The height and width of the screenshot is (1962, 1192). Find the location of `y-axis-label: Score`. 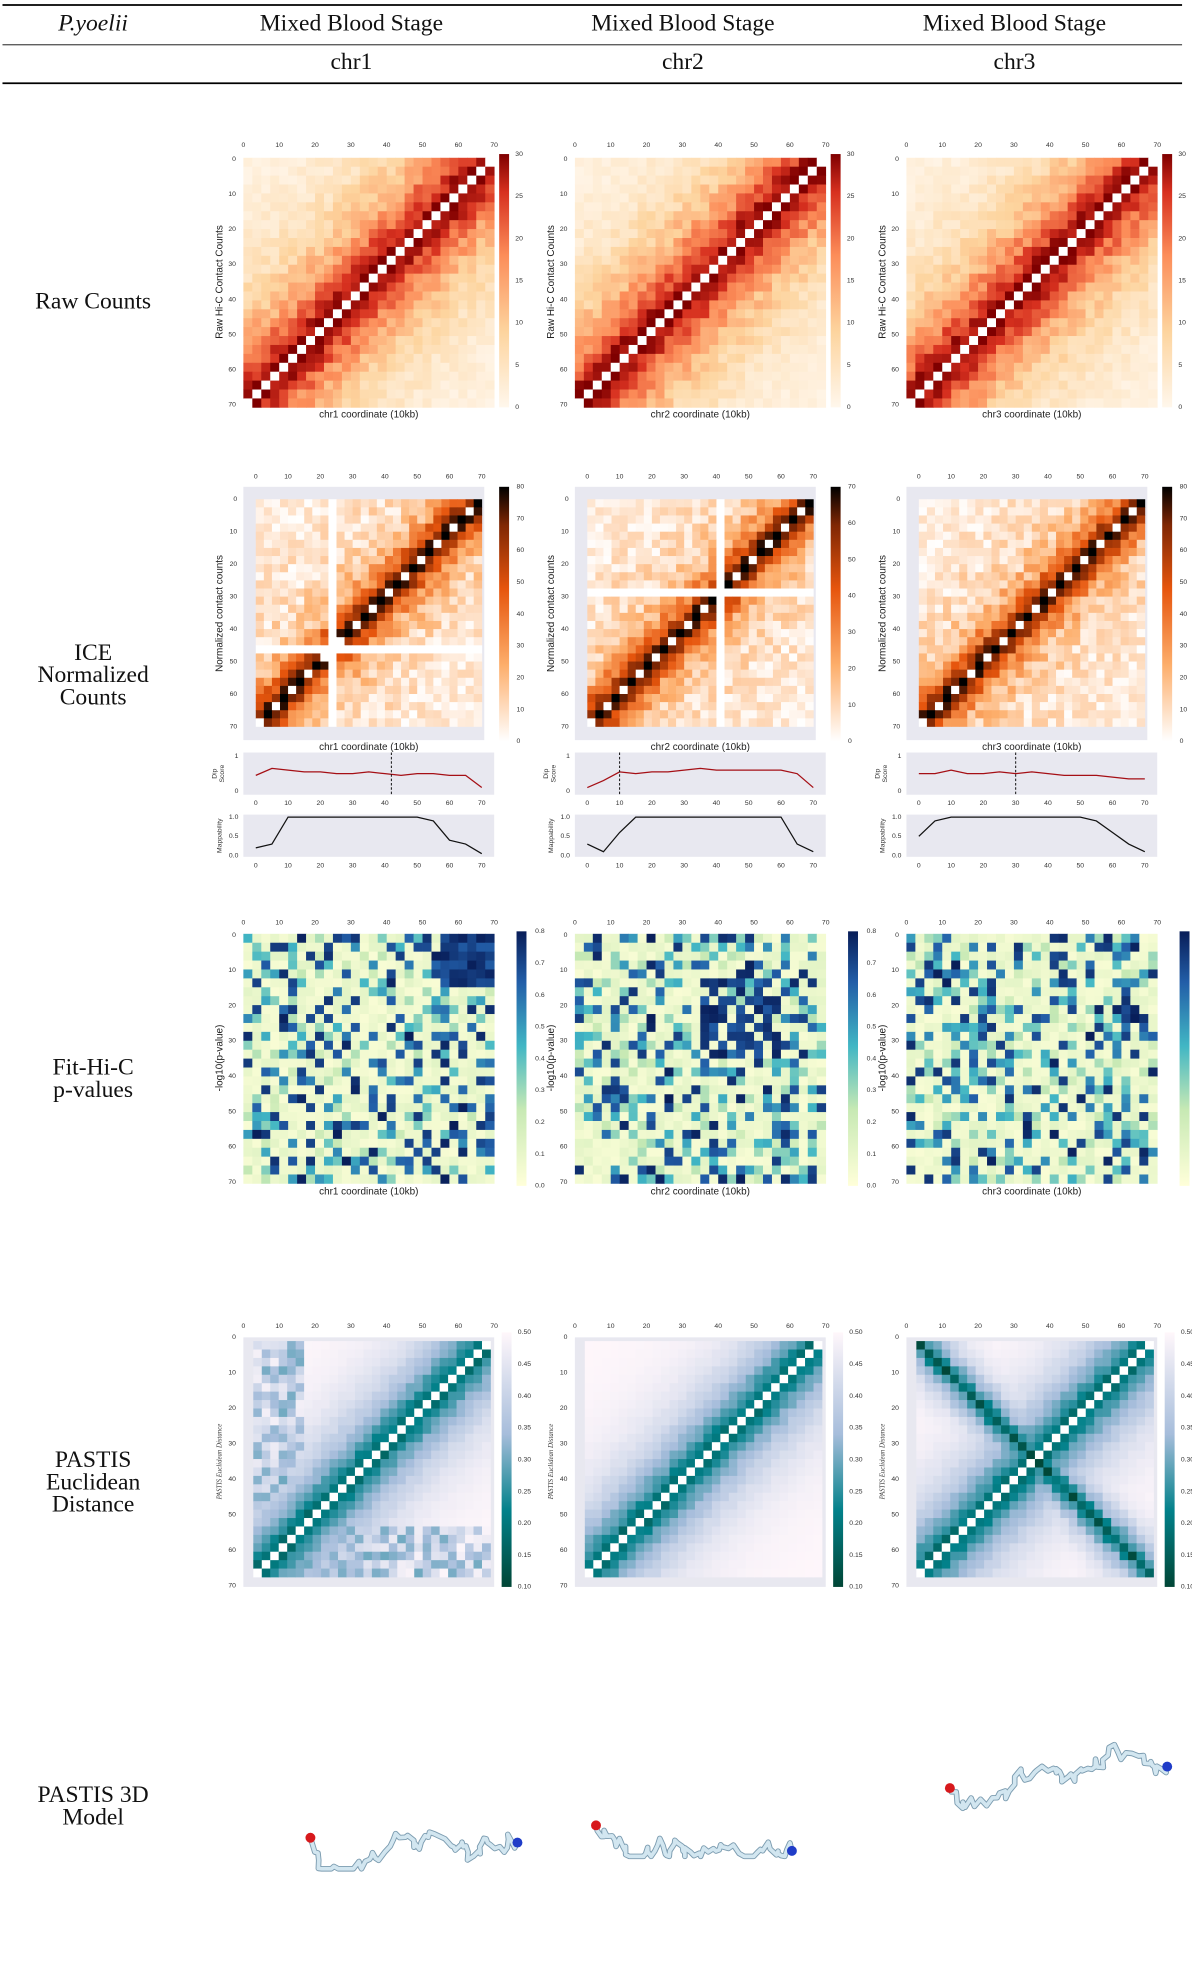

y-axis-label: Score is located at coordinates (554, 774).